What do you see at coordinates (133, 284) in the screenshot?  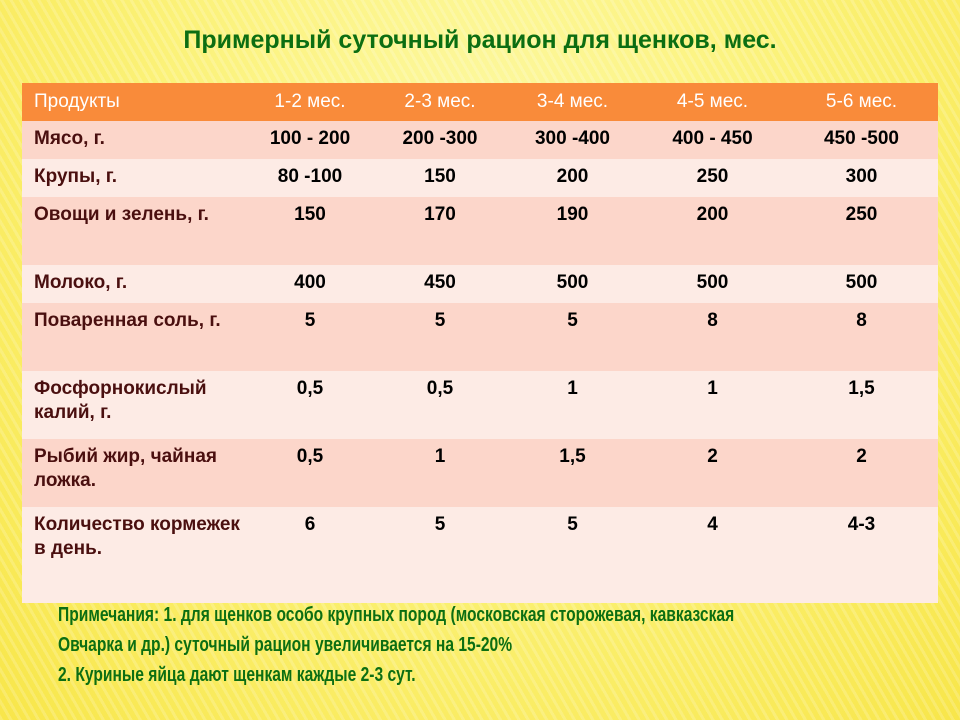 I see `product-name: Молоко, г.` at bounding box center [133, 284].